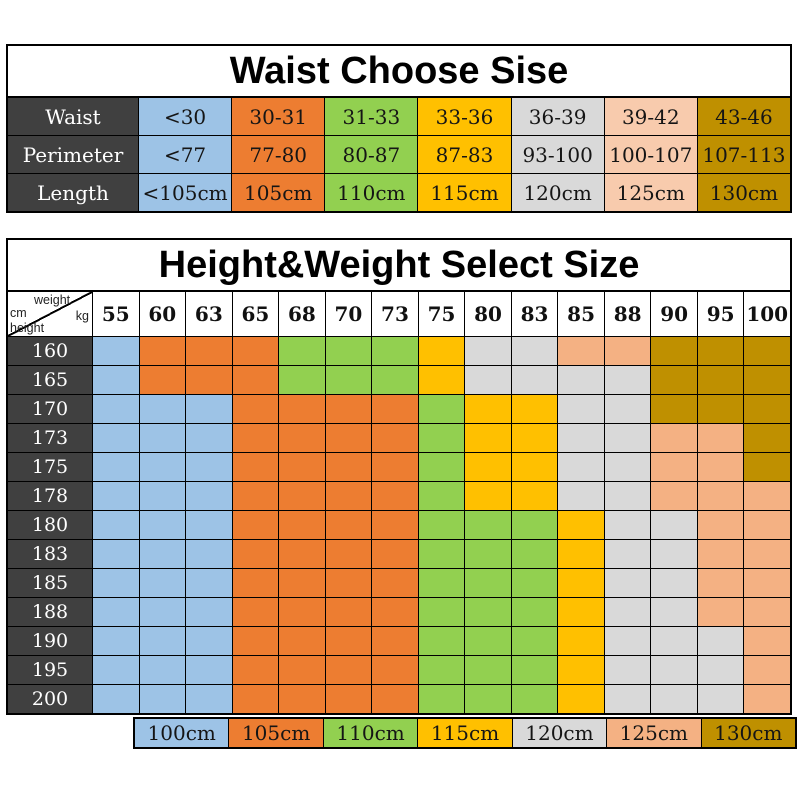 This screenshot has width=800, height=800. I want to click on height-row-header: 160, so click(50, 351).